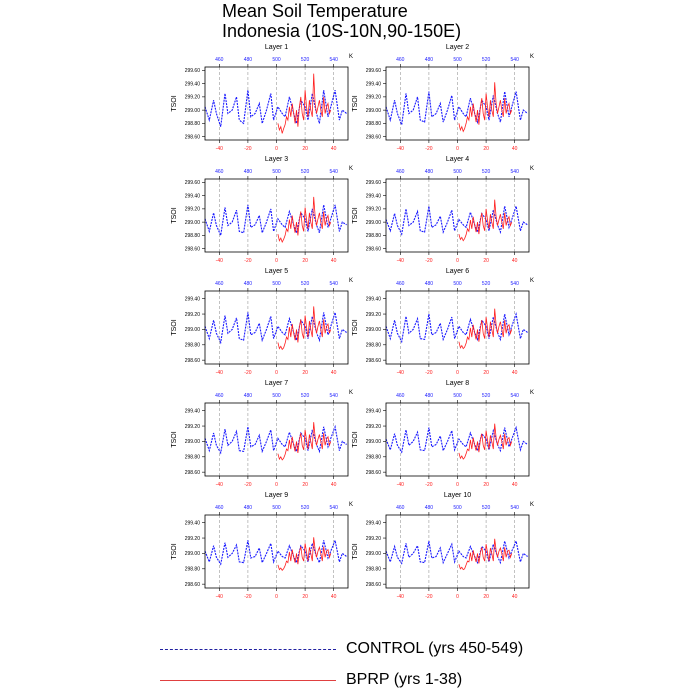 The image size is (700, 700). I want to click on panel-title: Layer 2, so click(457, 47).